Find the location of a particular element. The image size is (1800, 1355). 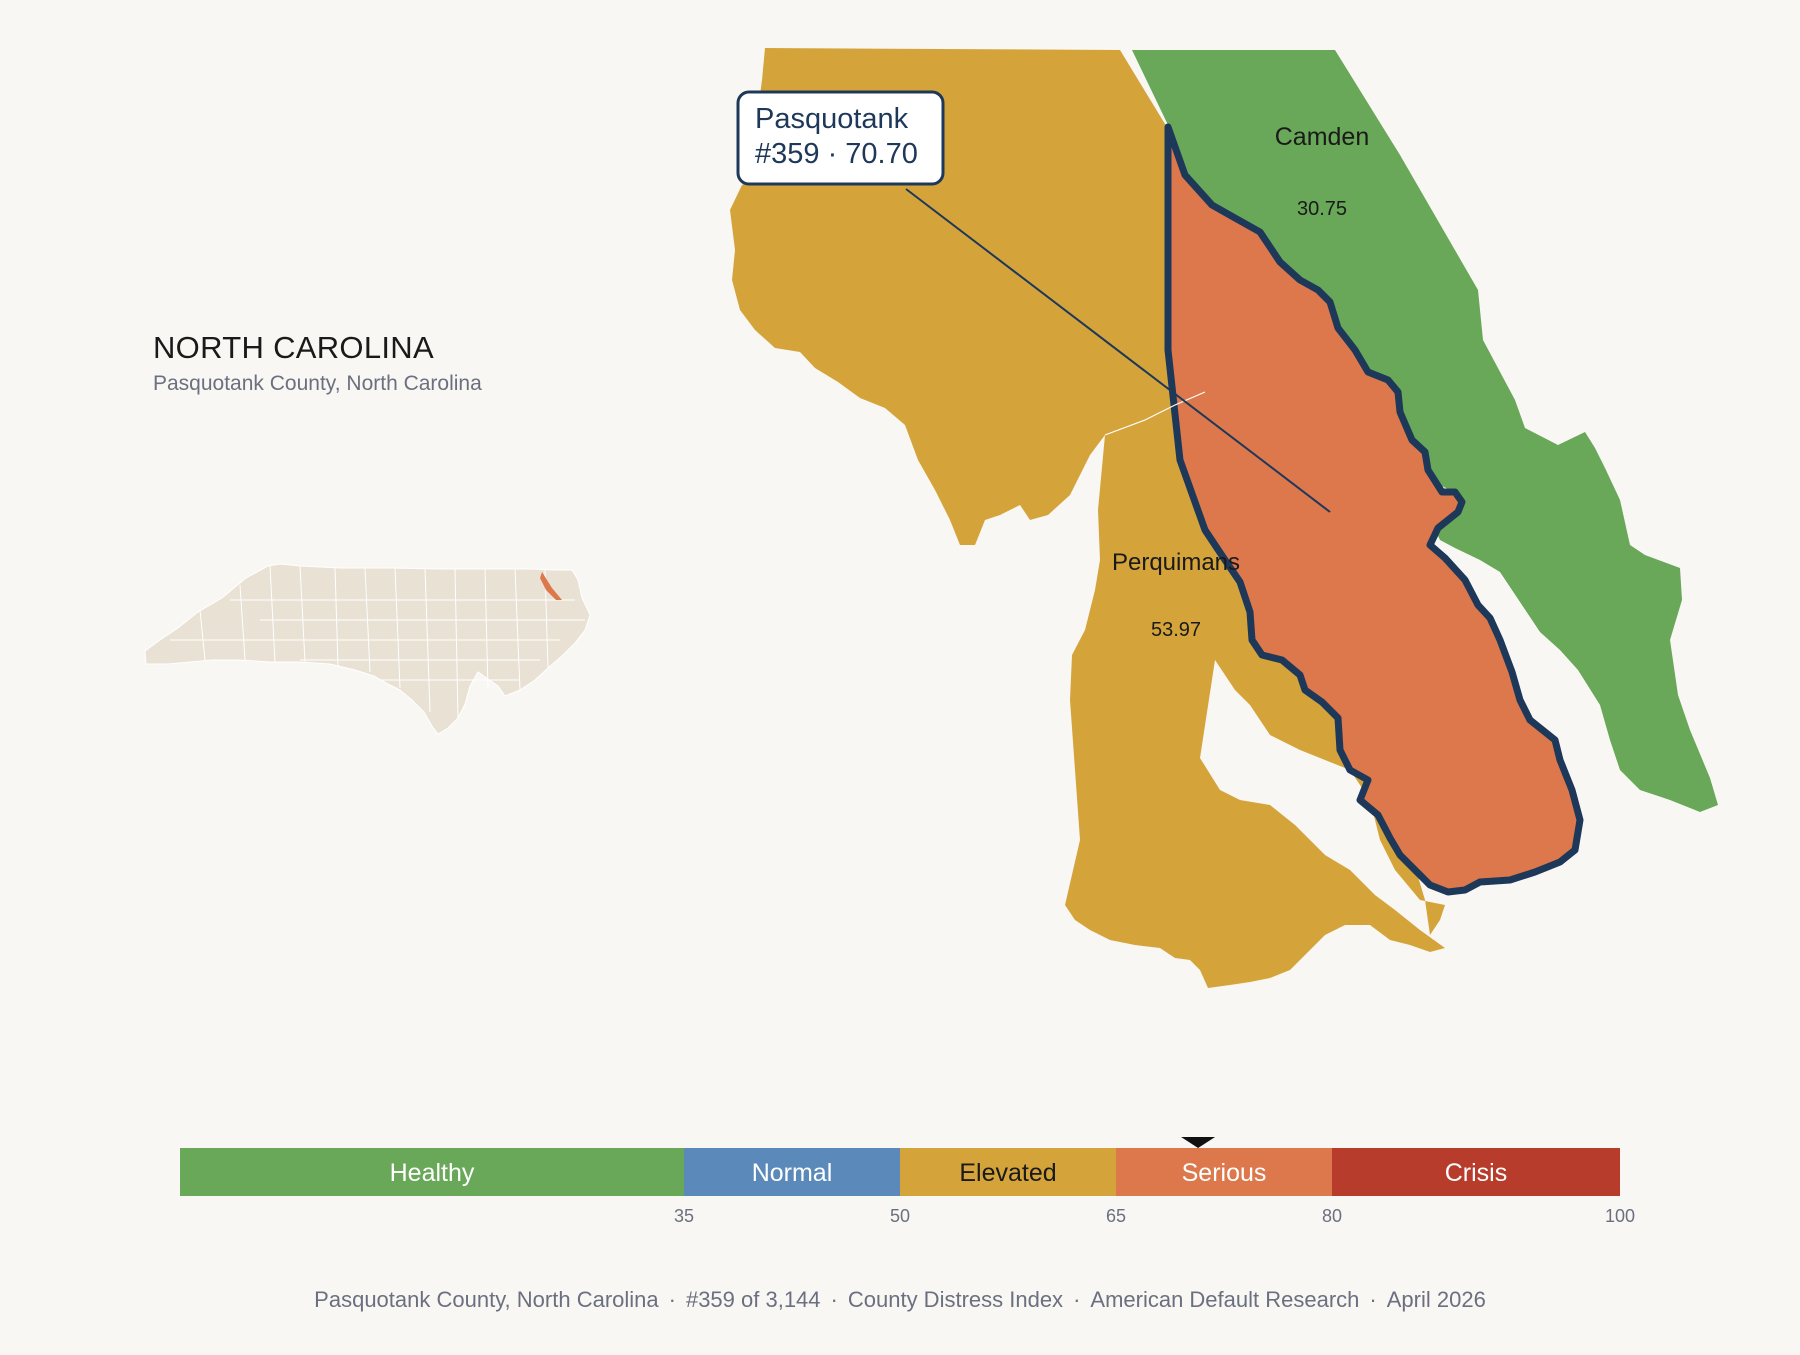

legend-band-serious is located at coordinates (1224, 1172).